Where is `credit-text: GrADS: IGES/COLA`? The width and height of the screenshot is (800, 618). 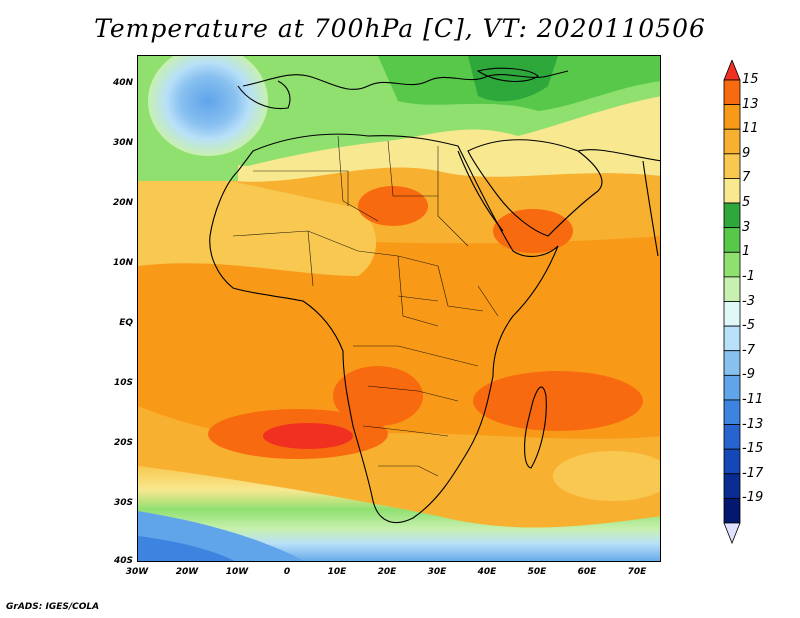
credit-text: GrADS: IGES/COLA is located at coordinates (53, 607).